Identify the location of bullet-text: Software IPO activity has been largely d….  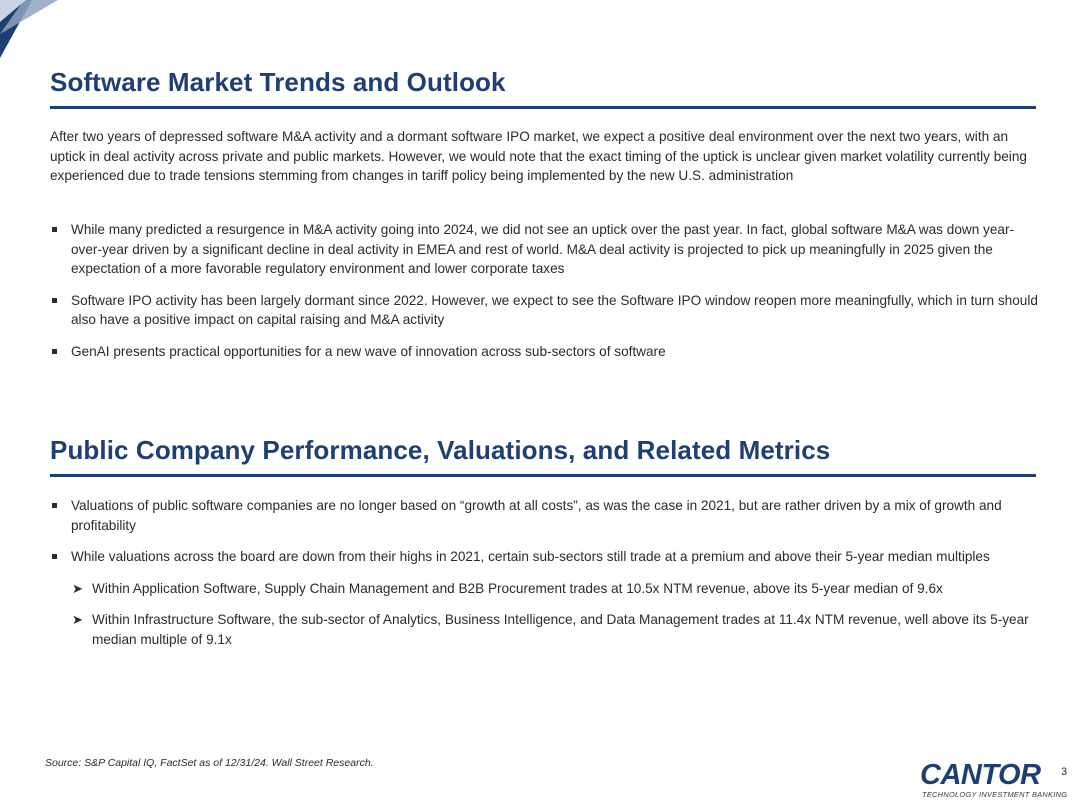
(554, 310).